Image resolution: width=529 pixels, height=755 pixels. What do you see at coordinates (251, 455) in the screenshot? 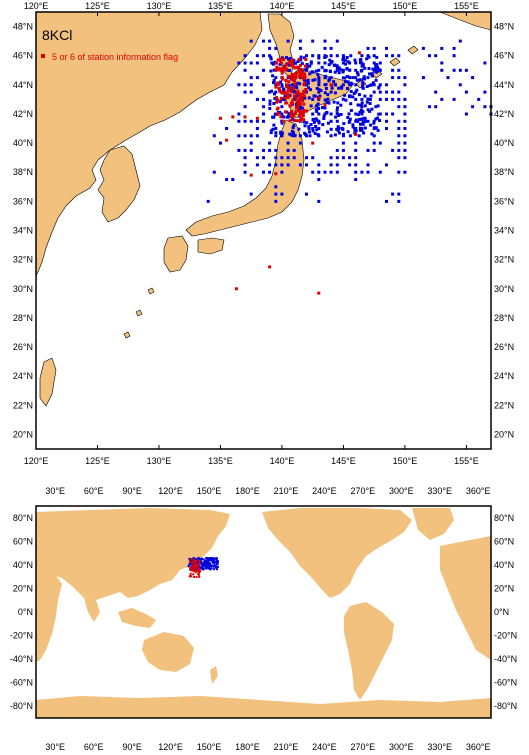
I see `lon-tick-labels-bottom: 120°E 125°E 130°E 135°E 140°E 145°E 150°E 155°E` at bounding box center [251, 455].